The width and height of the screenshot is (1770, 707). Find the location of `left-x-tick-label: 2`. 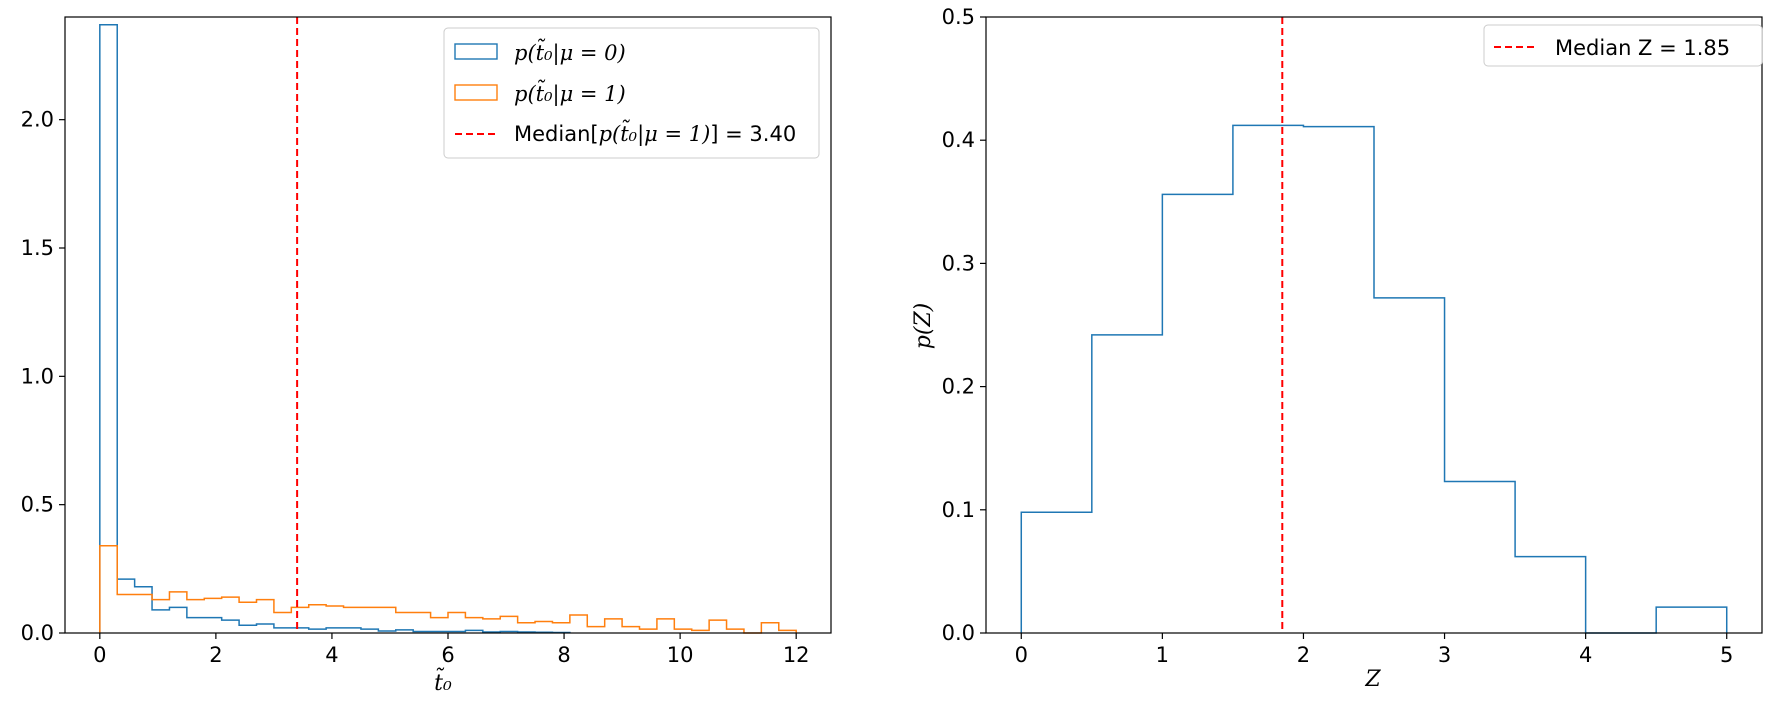

left-x-tick-label: 2 is located at coordinates (215, 655).